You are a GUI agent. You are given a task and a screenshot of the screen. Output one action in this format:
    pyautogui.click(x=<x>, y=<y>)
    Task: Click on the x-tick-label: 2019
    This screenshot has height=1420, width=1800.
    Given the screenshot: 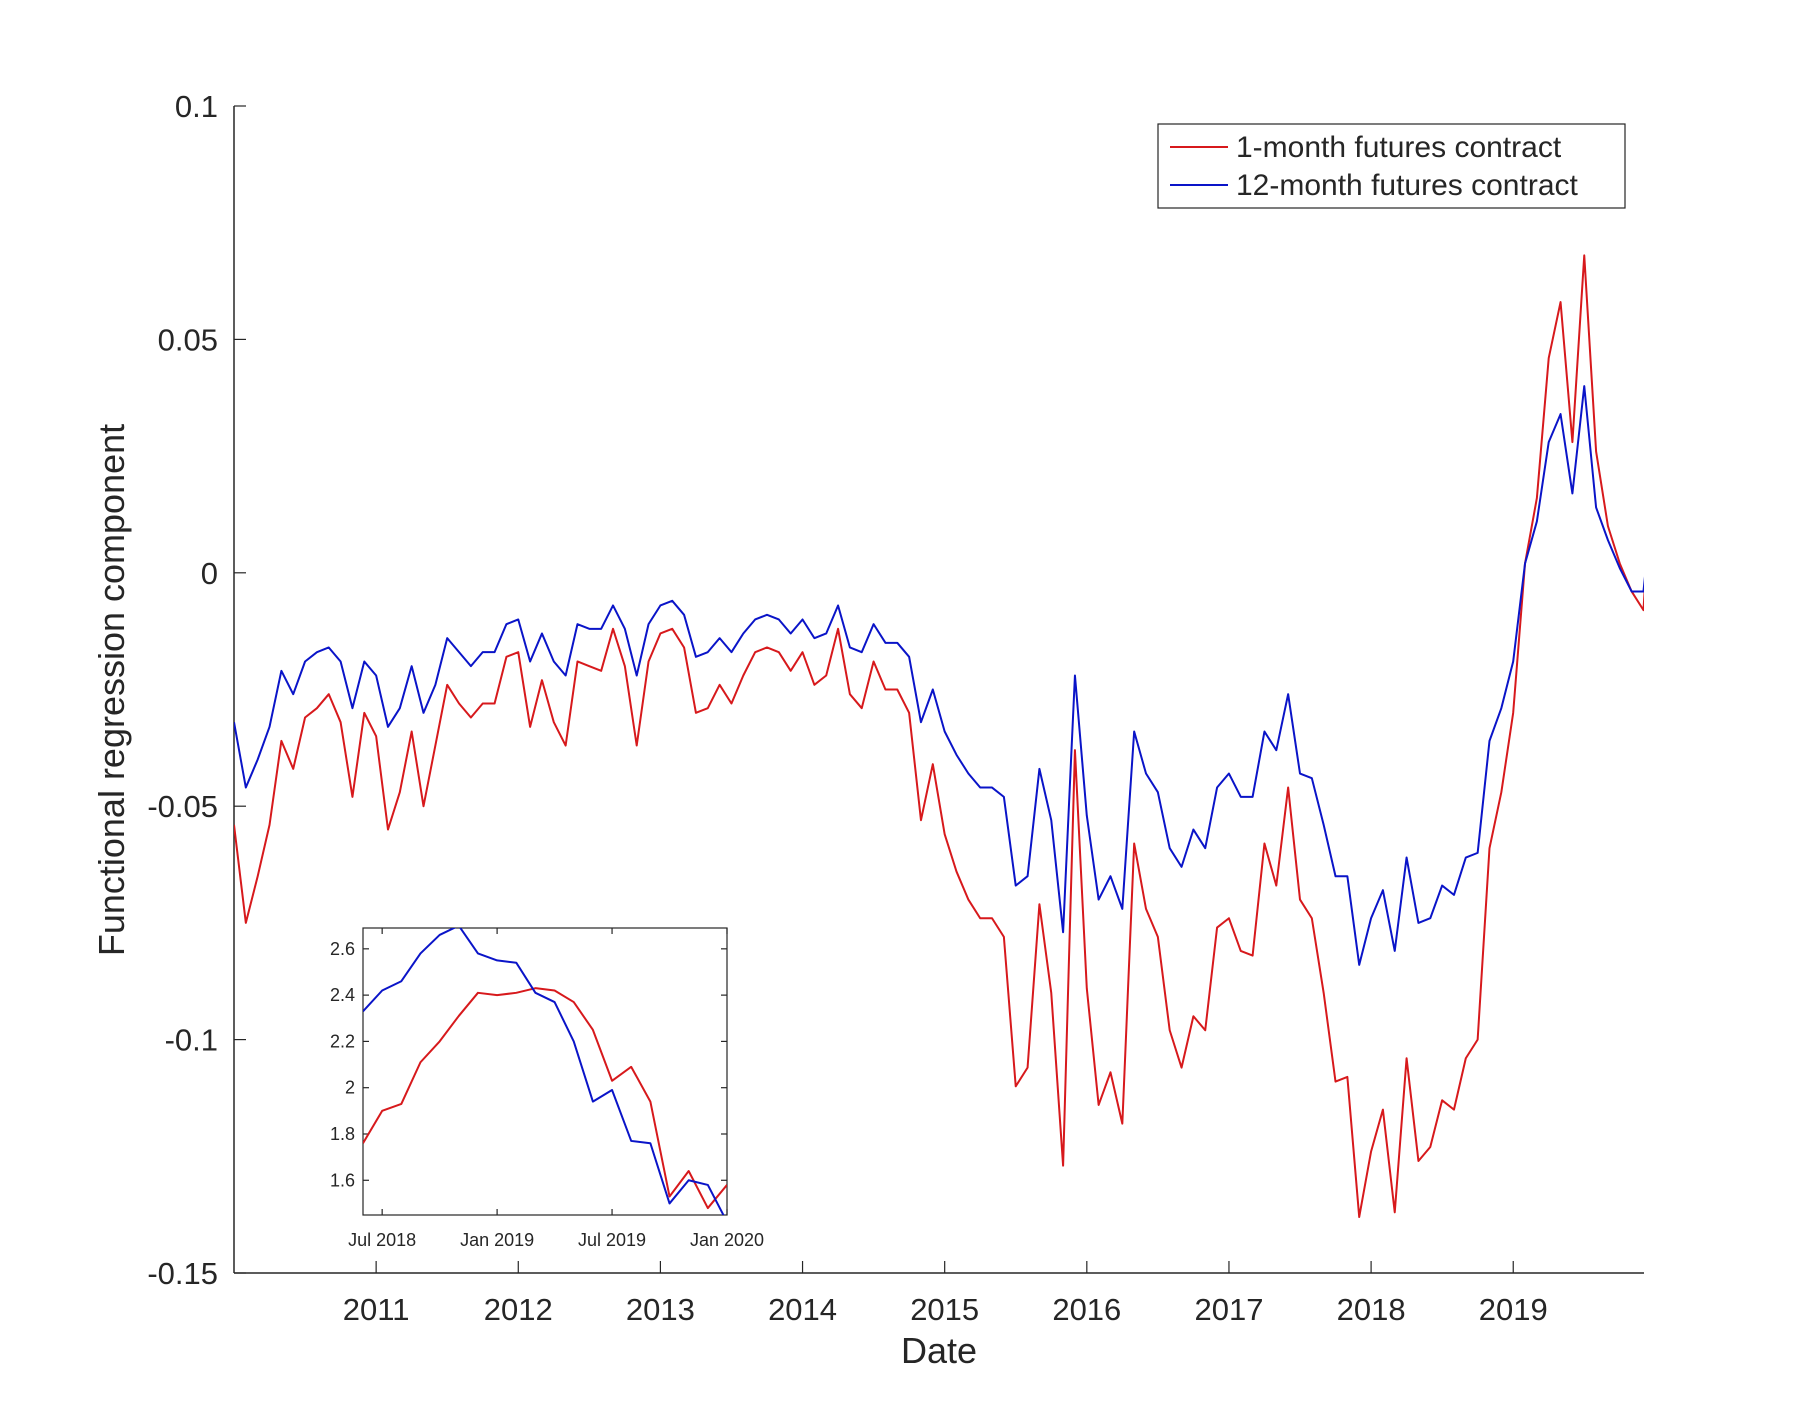 What is the action you would take?
    pyautogui.click(x=1513, y=1309)
    